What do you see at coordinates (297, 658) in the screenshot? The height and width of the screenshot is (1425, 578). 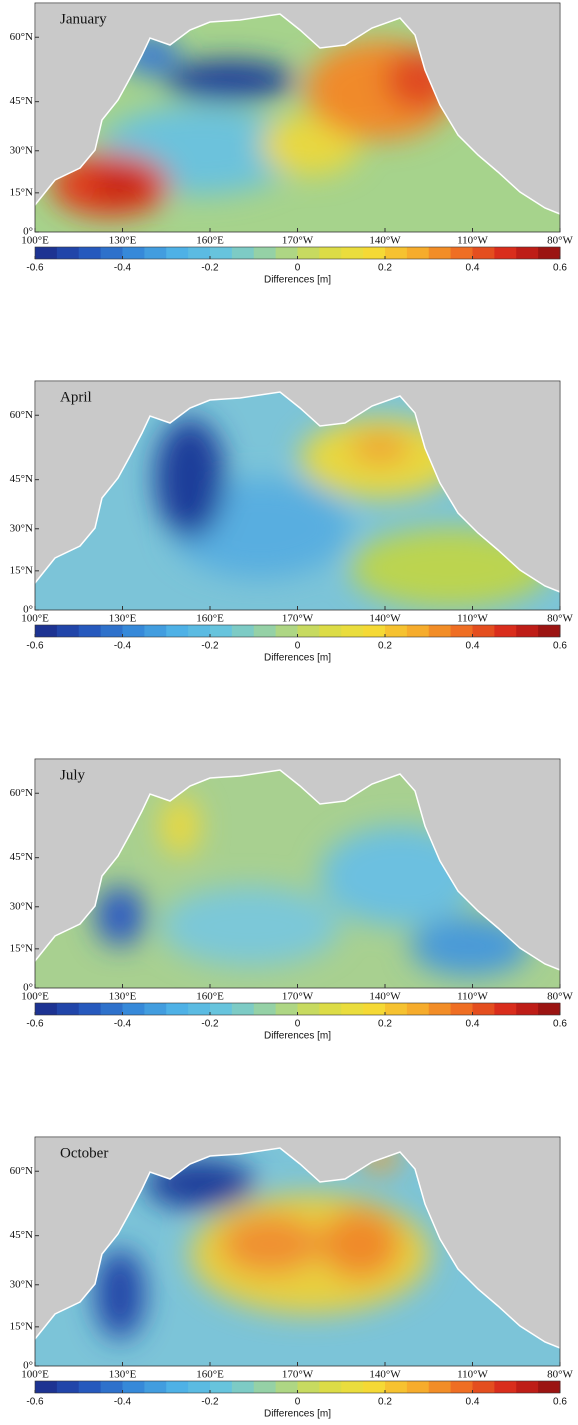 I see `colorbar-label: Differences [m]` at bounding box center [297, 658].